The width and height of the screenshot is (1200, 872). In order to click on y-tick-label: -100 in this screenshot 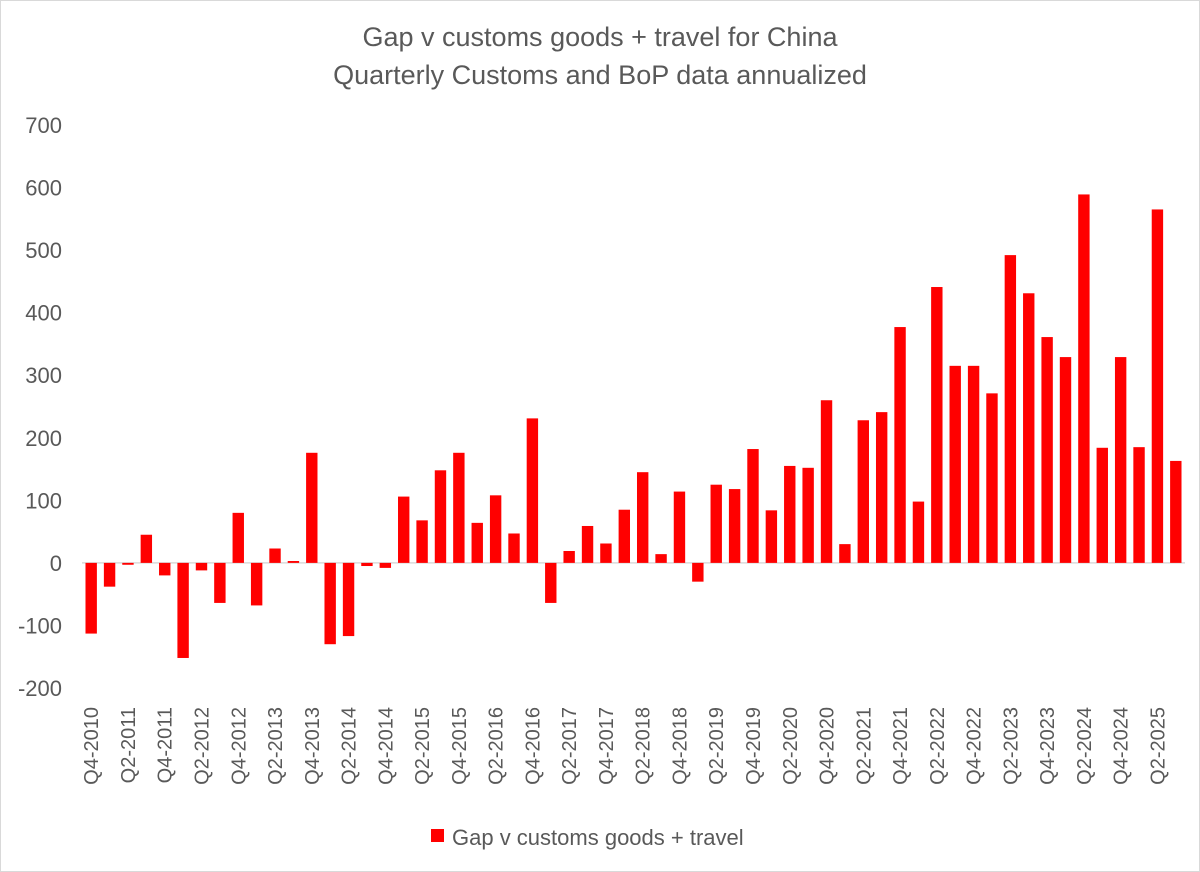, I will do `click(40, 625)`.